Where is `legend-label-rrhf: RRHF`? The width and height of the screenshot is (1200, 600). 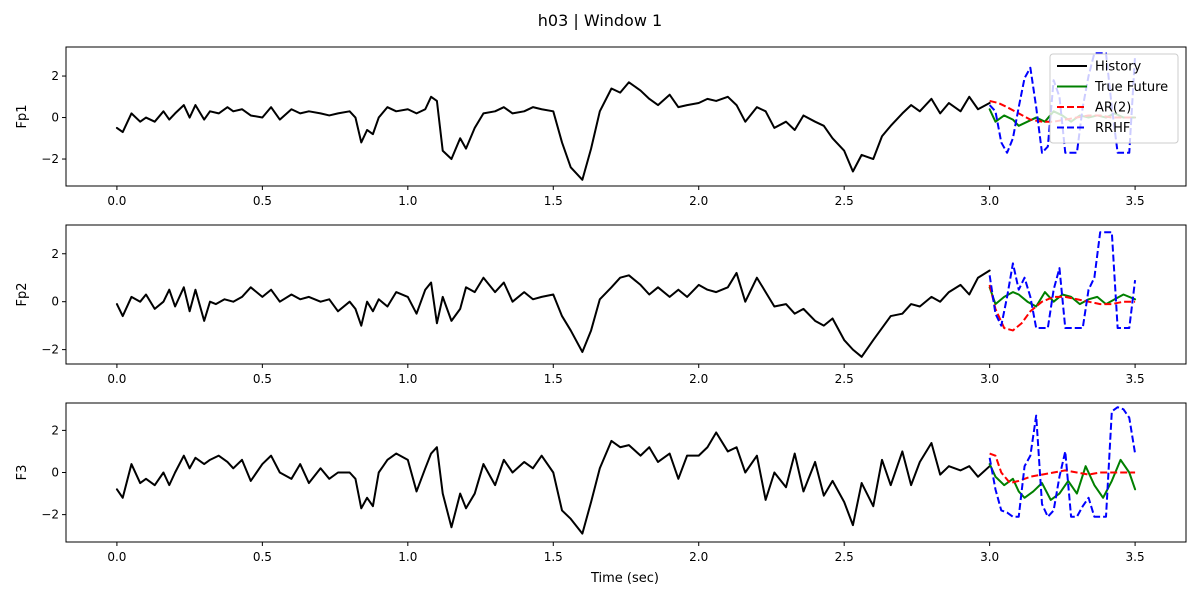 legend-label-rrhf: RRHF is located at coordinates (1112, 128).